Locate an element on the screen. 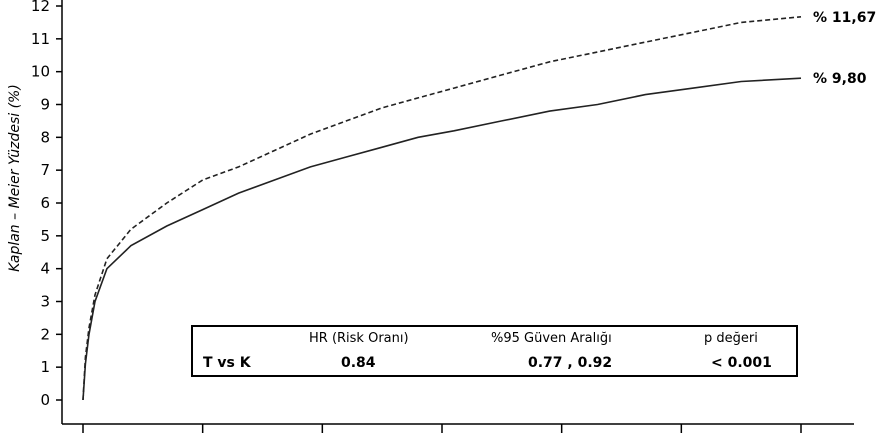  y-tick-label: 8 is located at coordinates (45, 137).